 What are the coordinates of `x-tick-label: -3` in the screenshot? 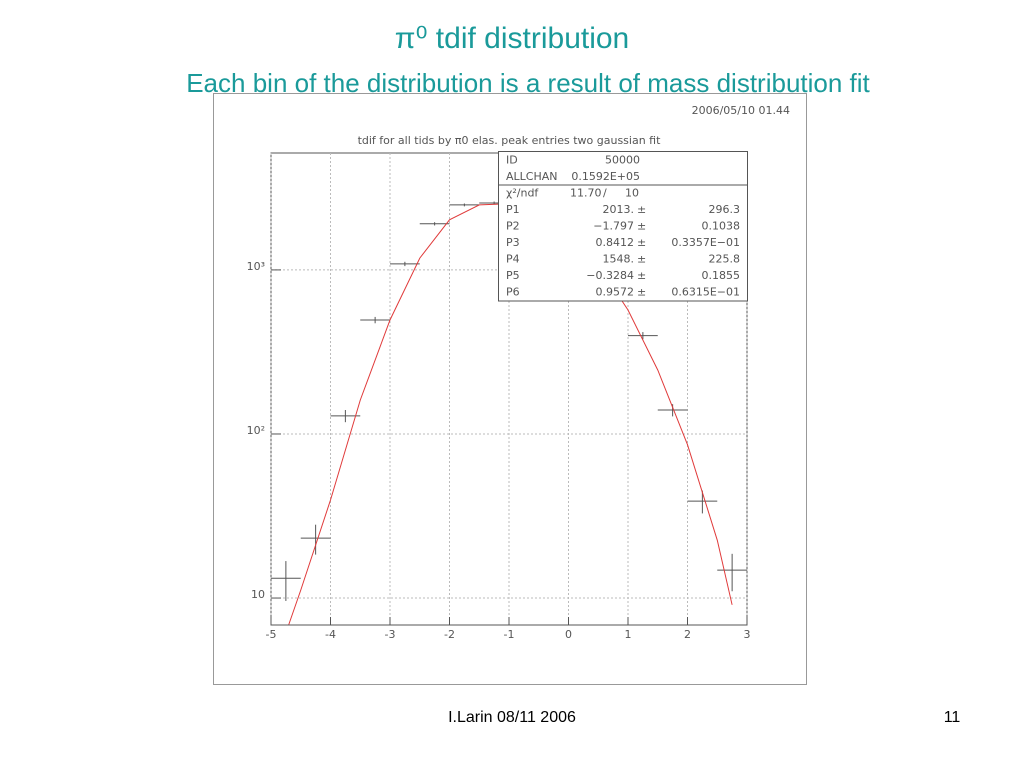 It's located at (390, 634).